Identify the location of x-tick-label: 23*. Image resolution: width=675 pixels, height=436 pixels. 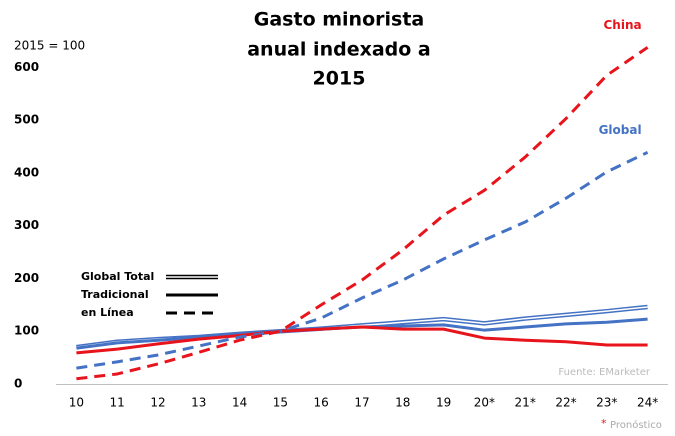
(606, 403).